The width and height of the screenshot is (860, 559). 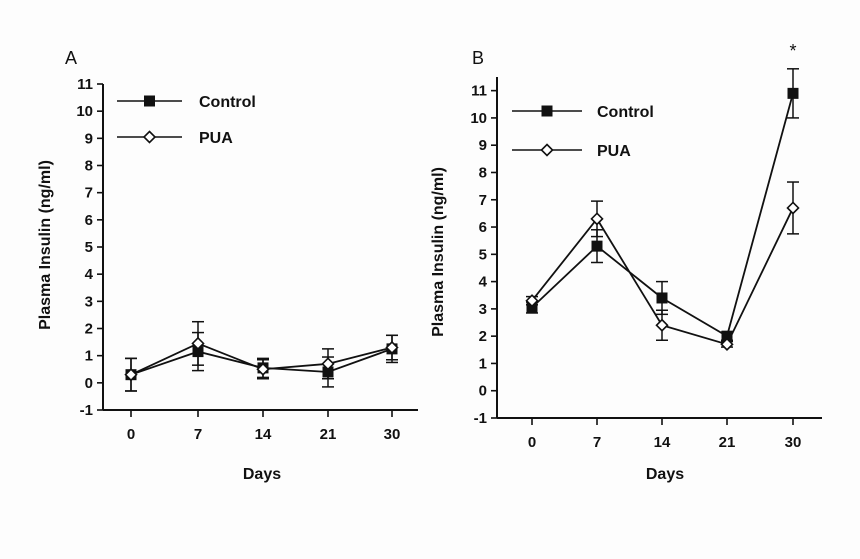 I want to click on x-tick-label-a: 21, so click(x=328, y=434).